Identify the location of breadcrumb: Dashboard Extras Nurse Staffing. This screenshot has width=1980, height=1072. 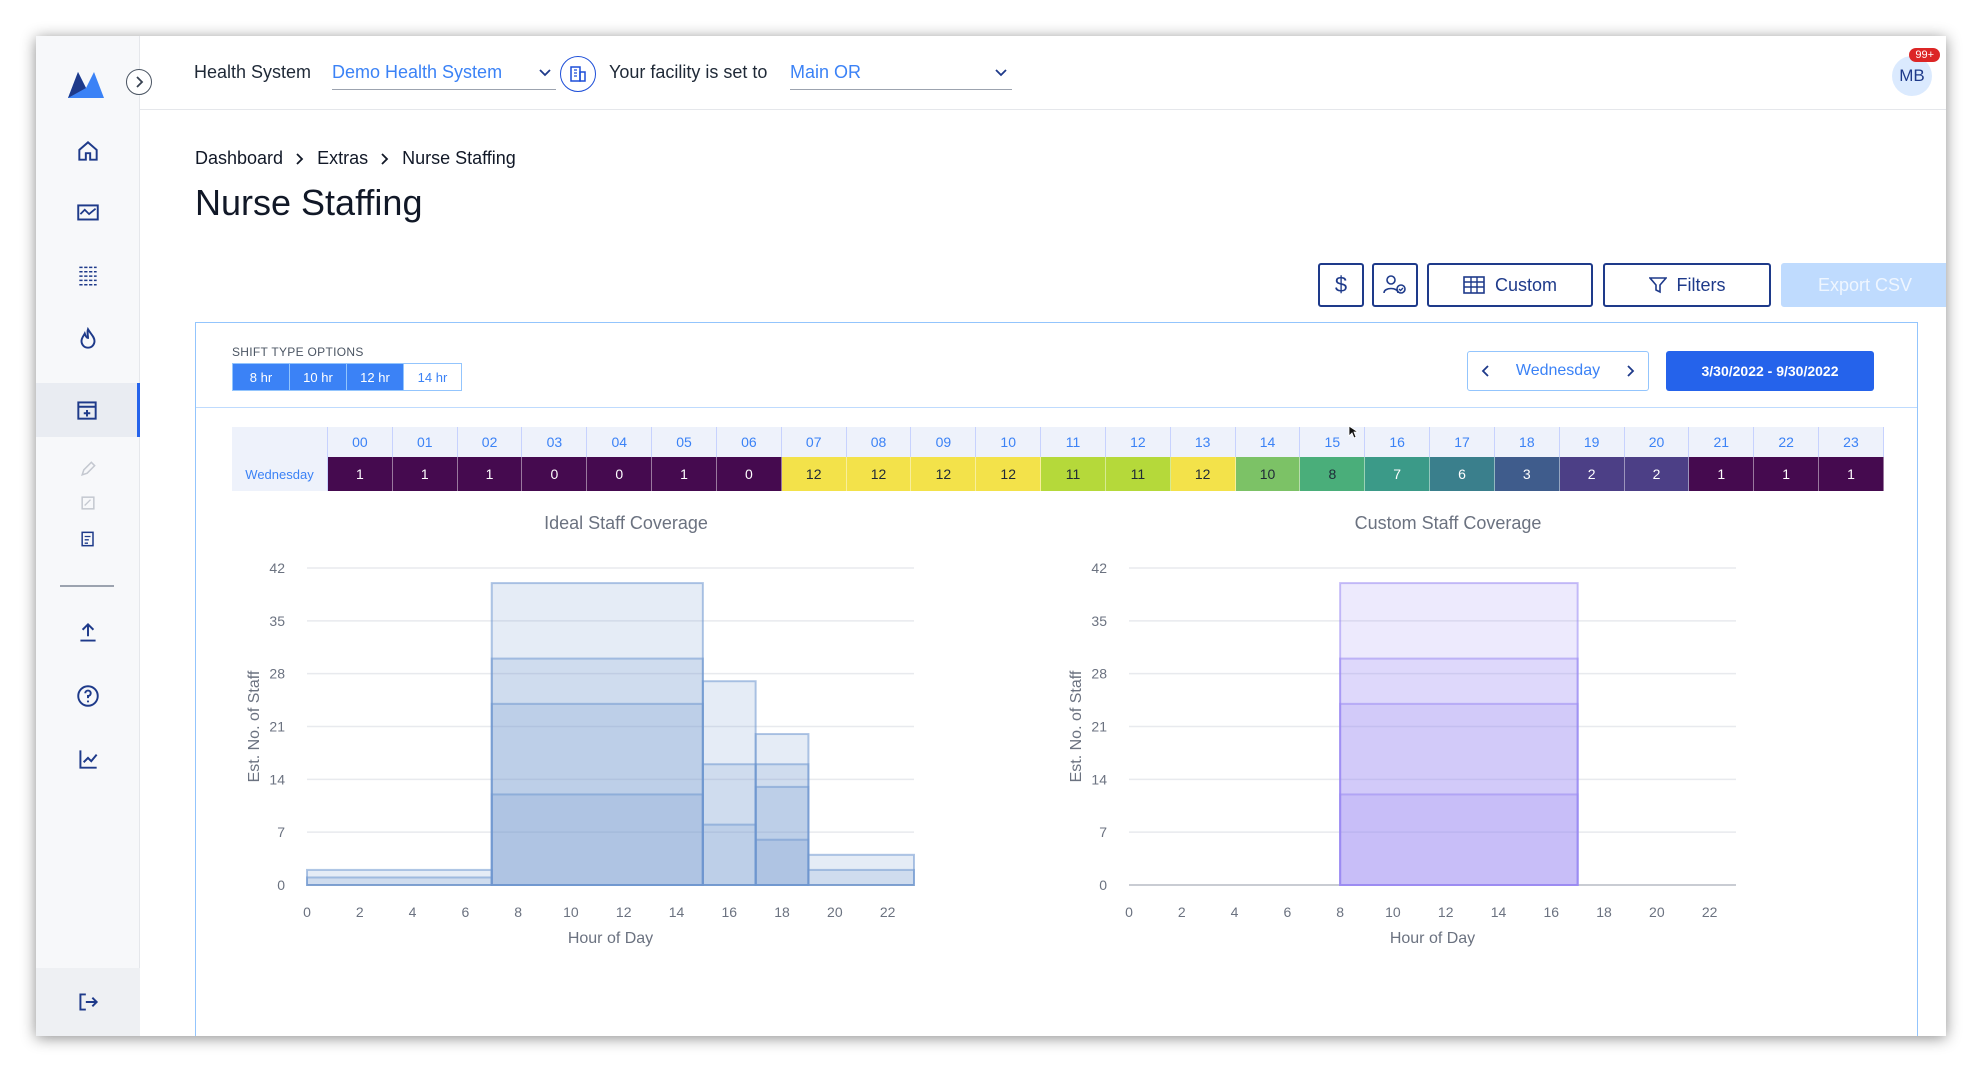
(355, 158).